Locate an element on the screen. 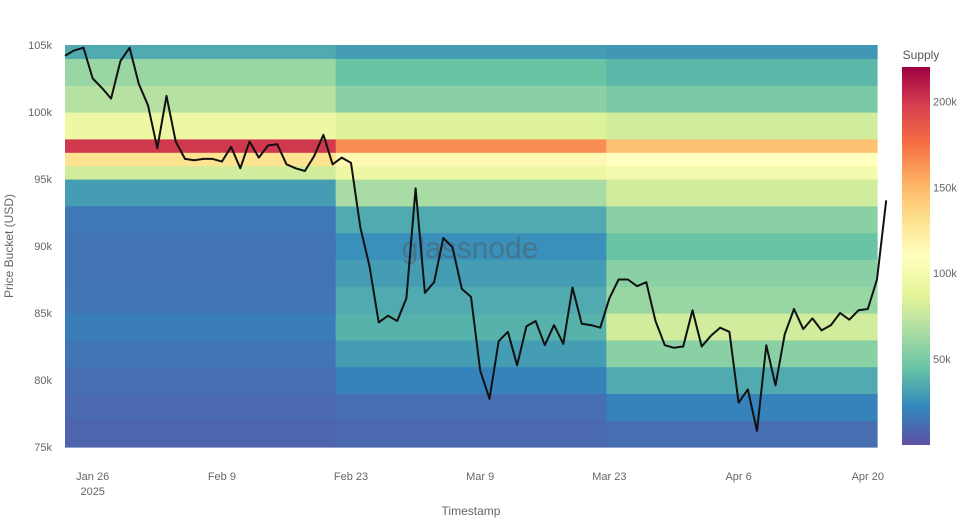  colorbar-ticks: 50k 100k 150k 200k is located at coordinates (945, 231).